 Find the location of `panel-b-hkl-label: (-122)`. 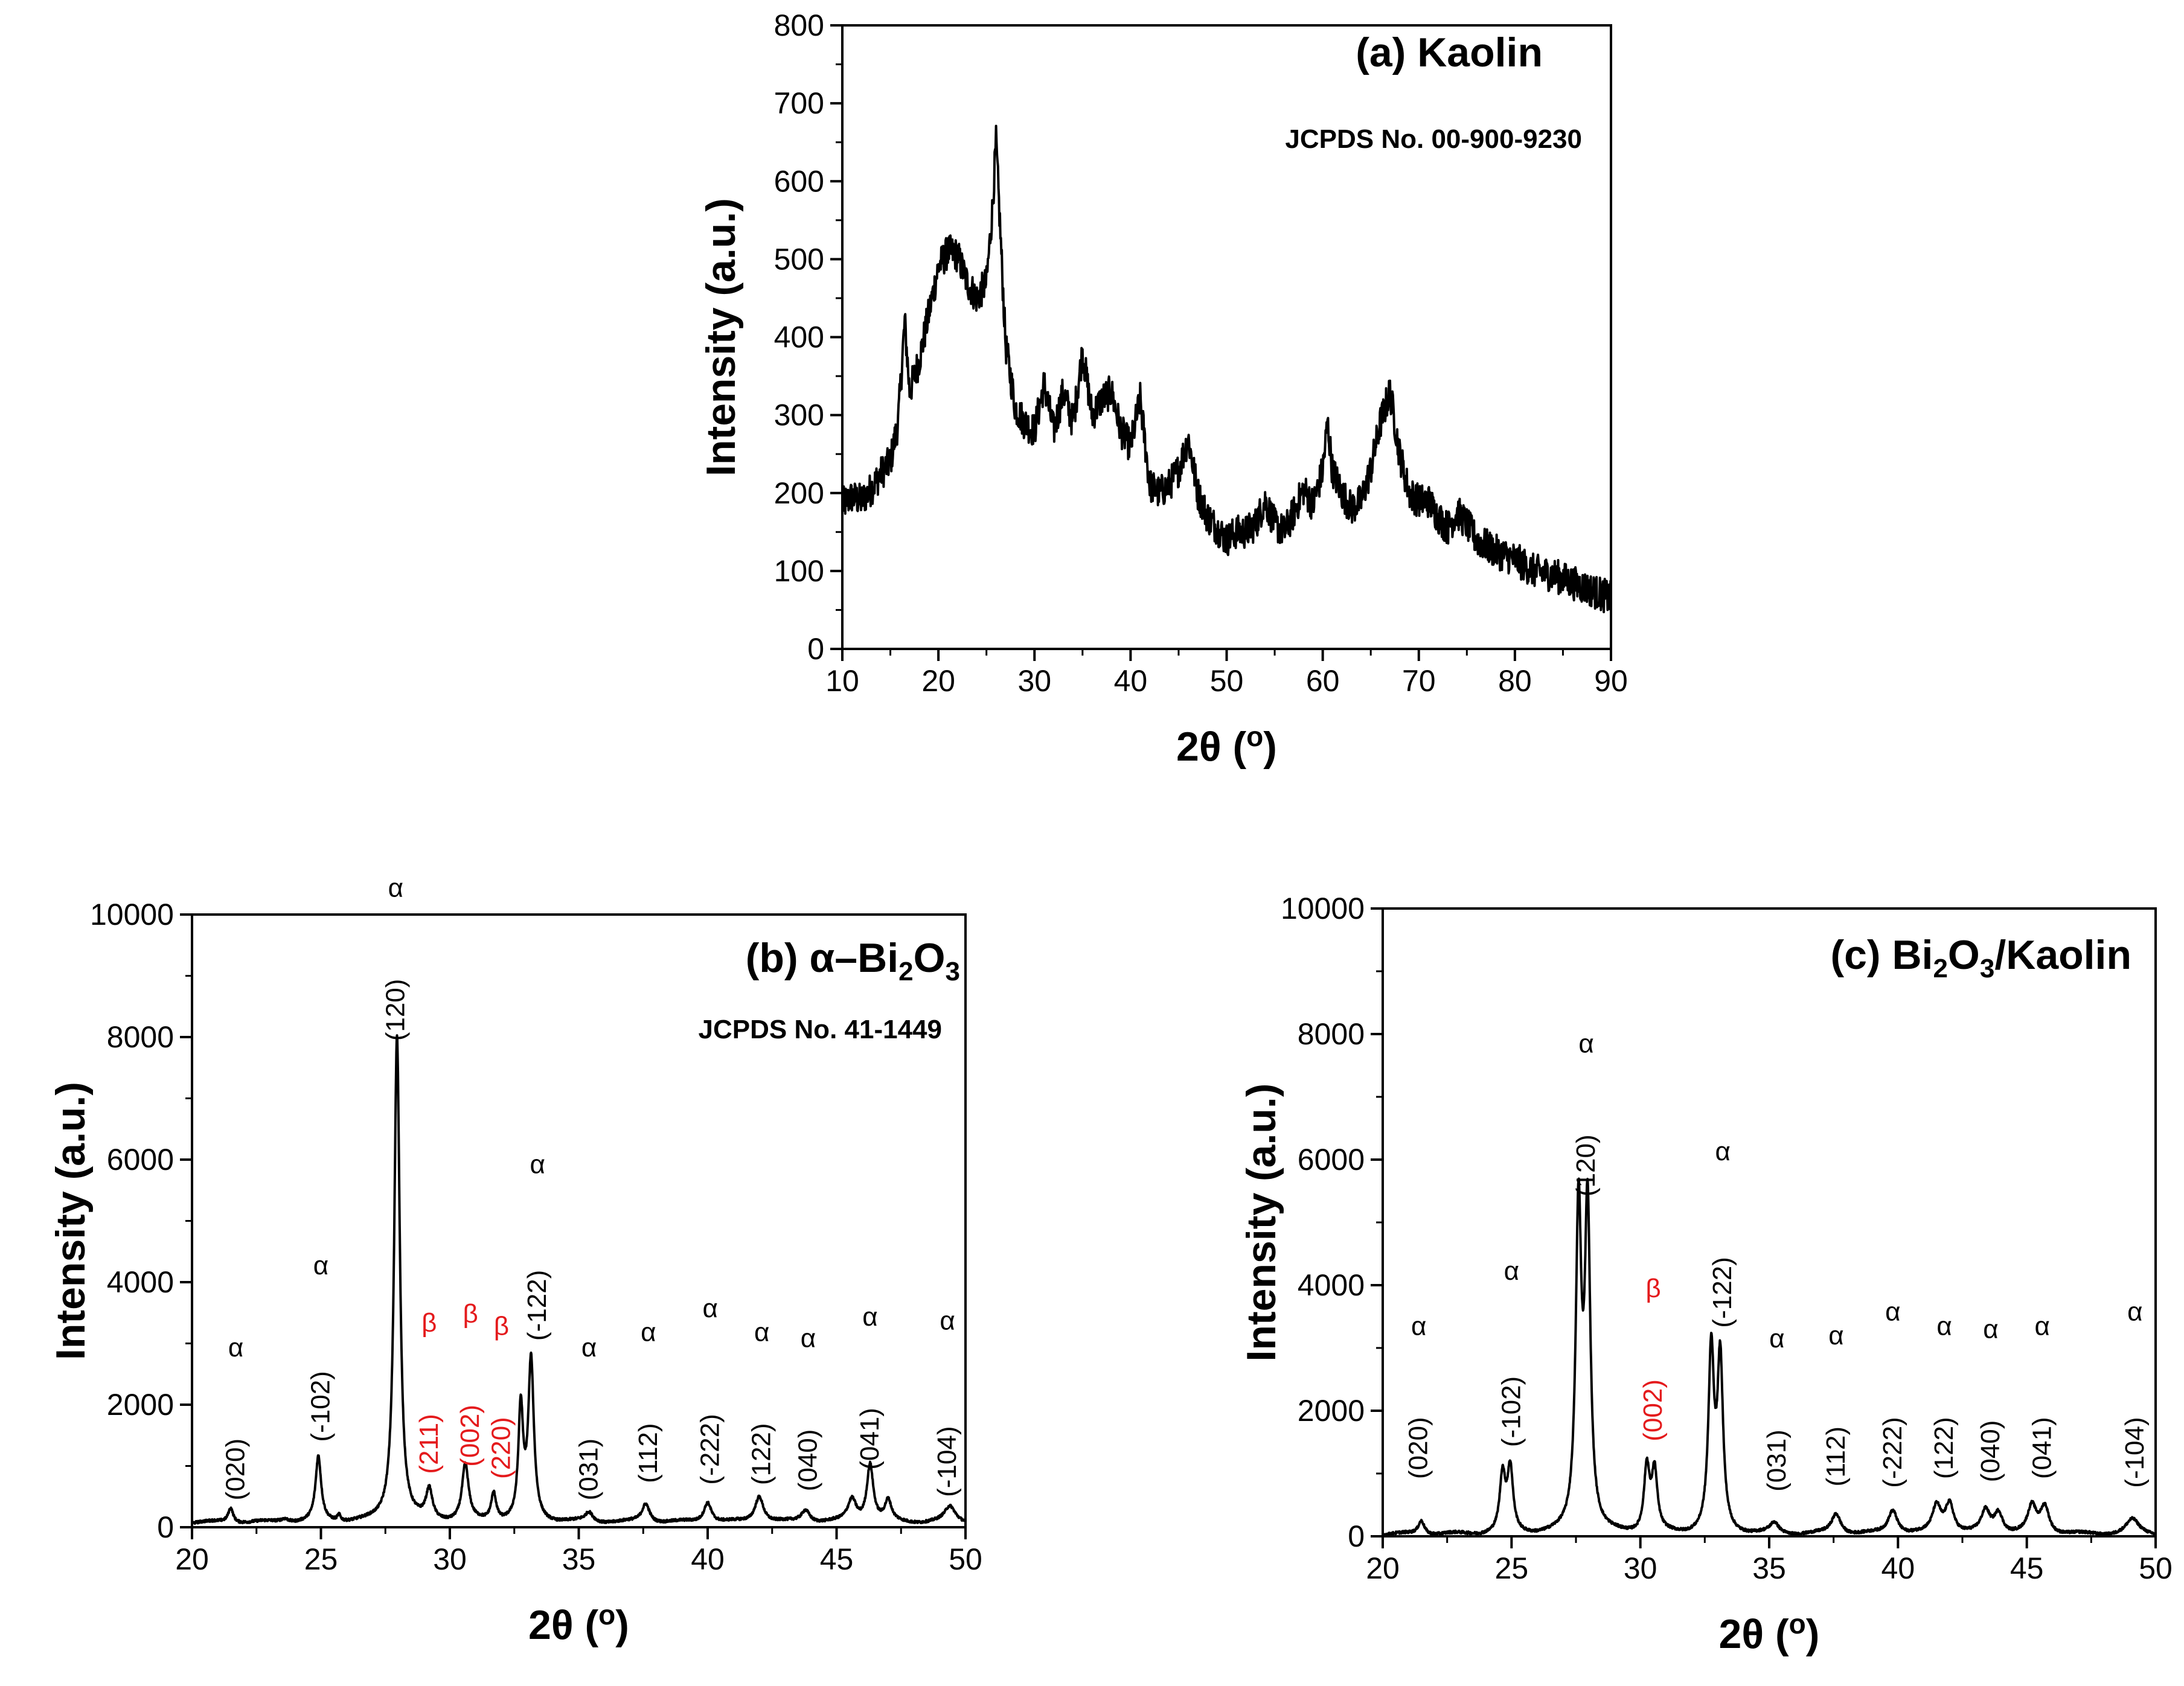

panel-b-hkl-label: (-122) is located at coordinates (537, 1305).